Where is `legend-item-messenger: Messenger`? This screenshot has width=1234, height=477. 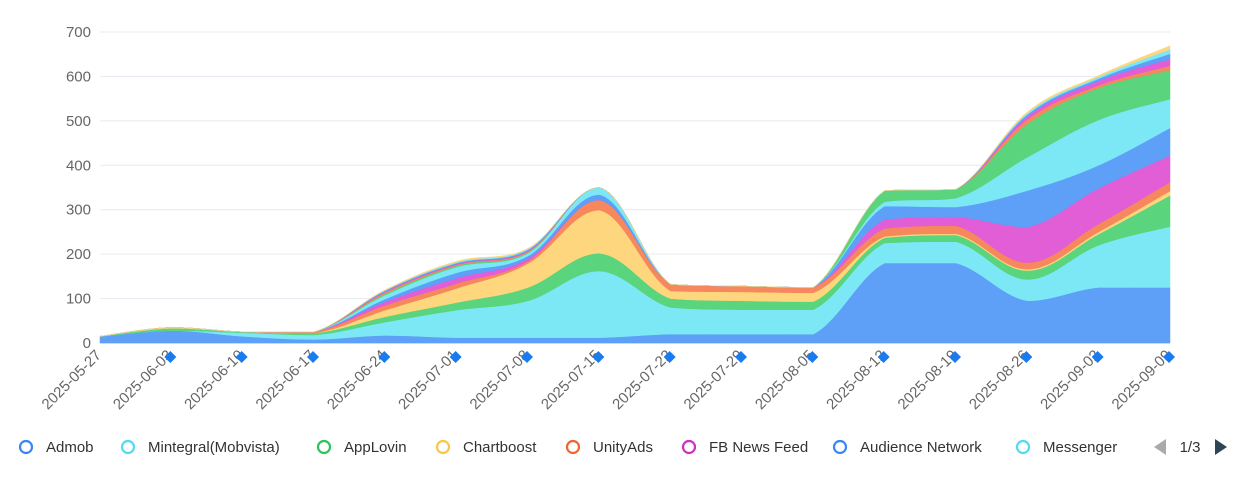 legend-item-messenger: Messenger is located at coordinates (1066, 447).